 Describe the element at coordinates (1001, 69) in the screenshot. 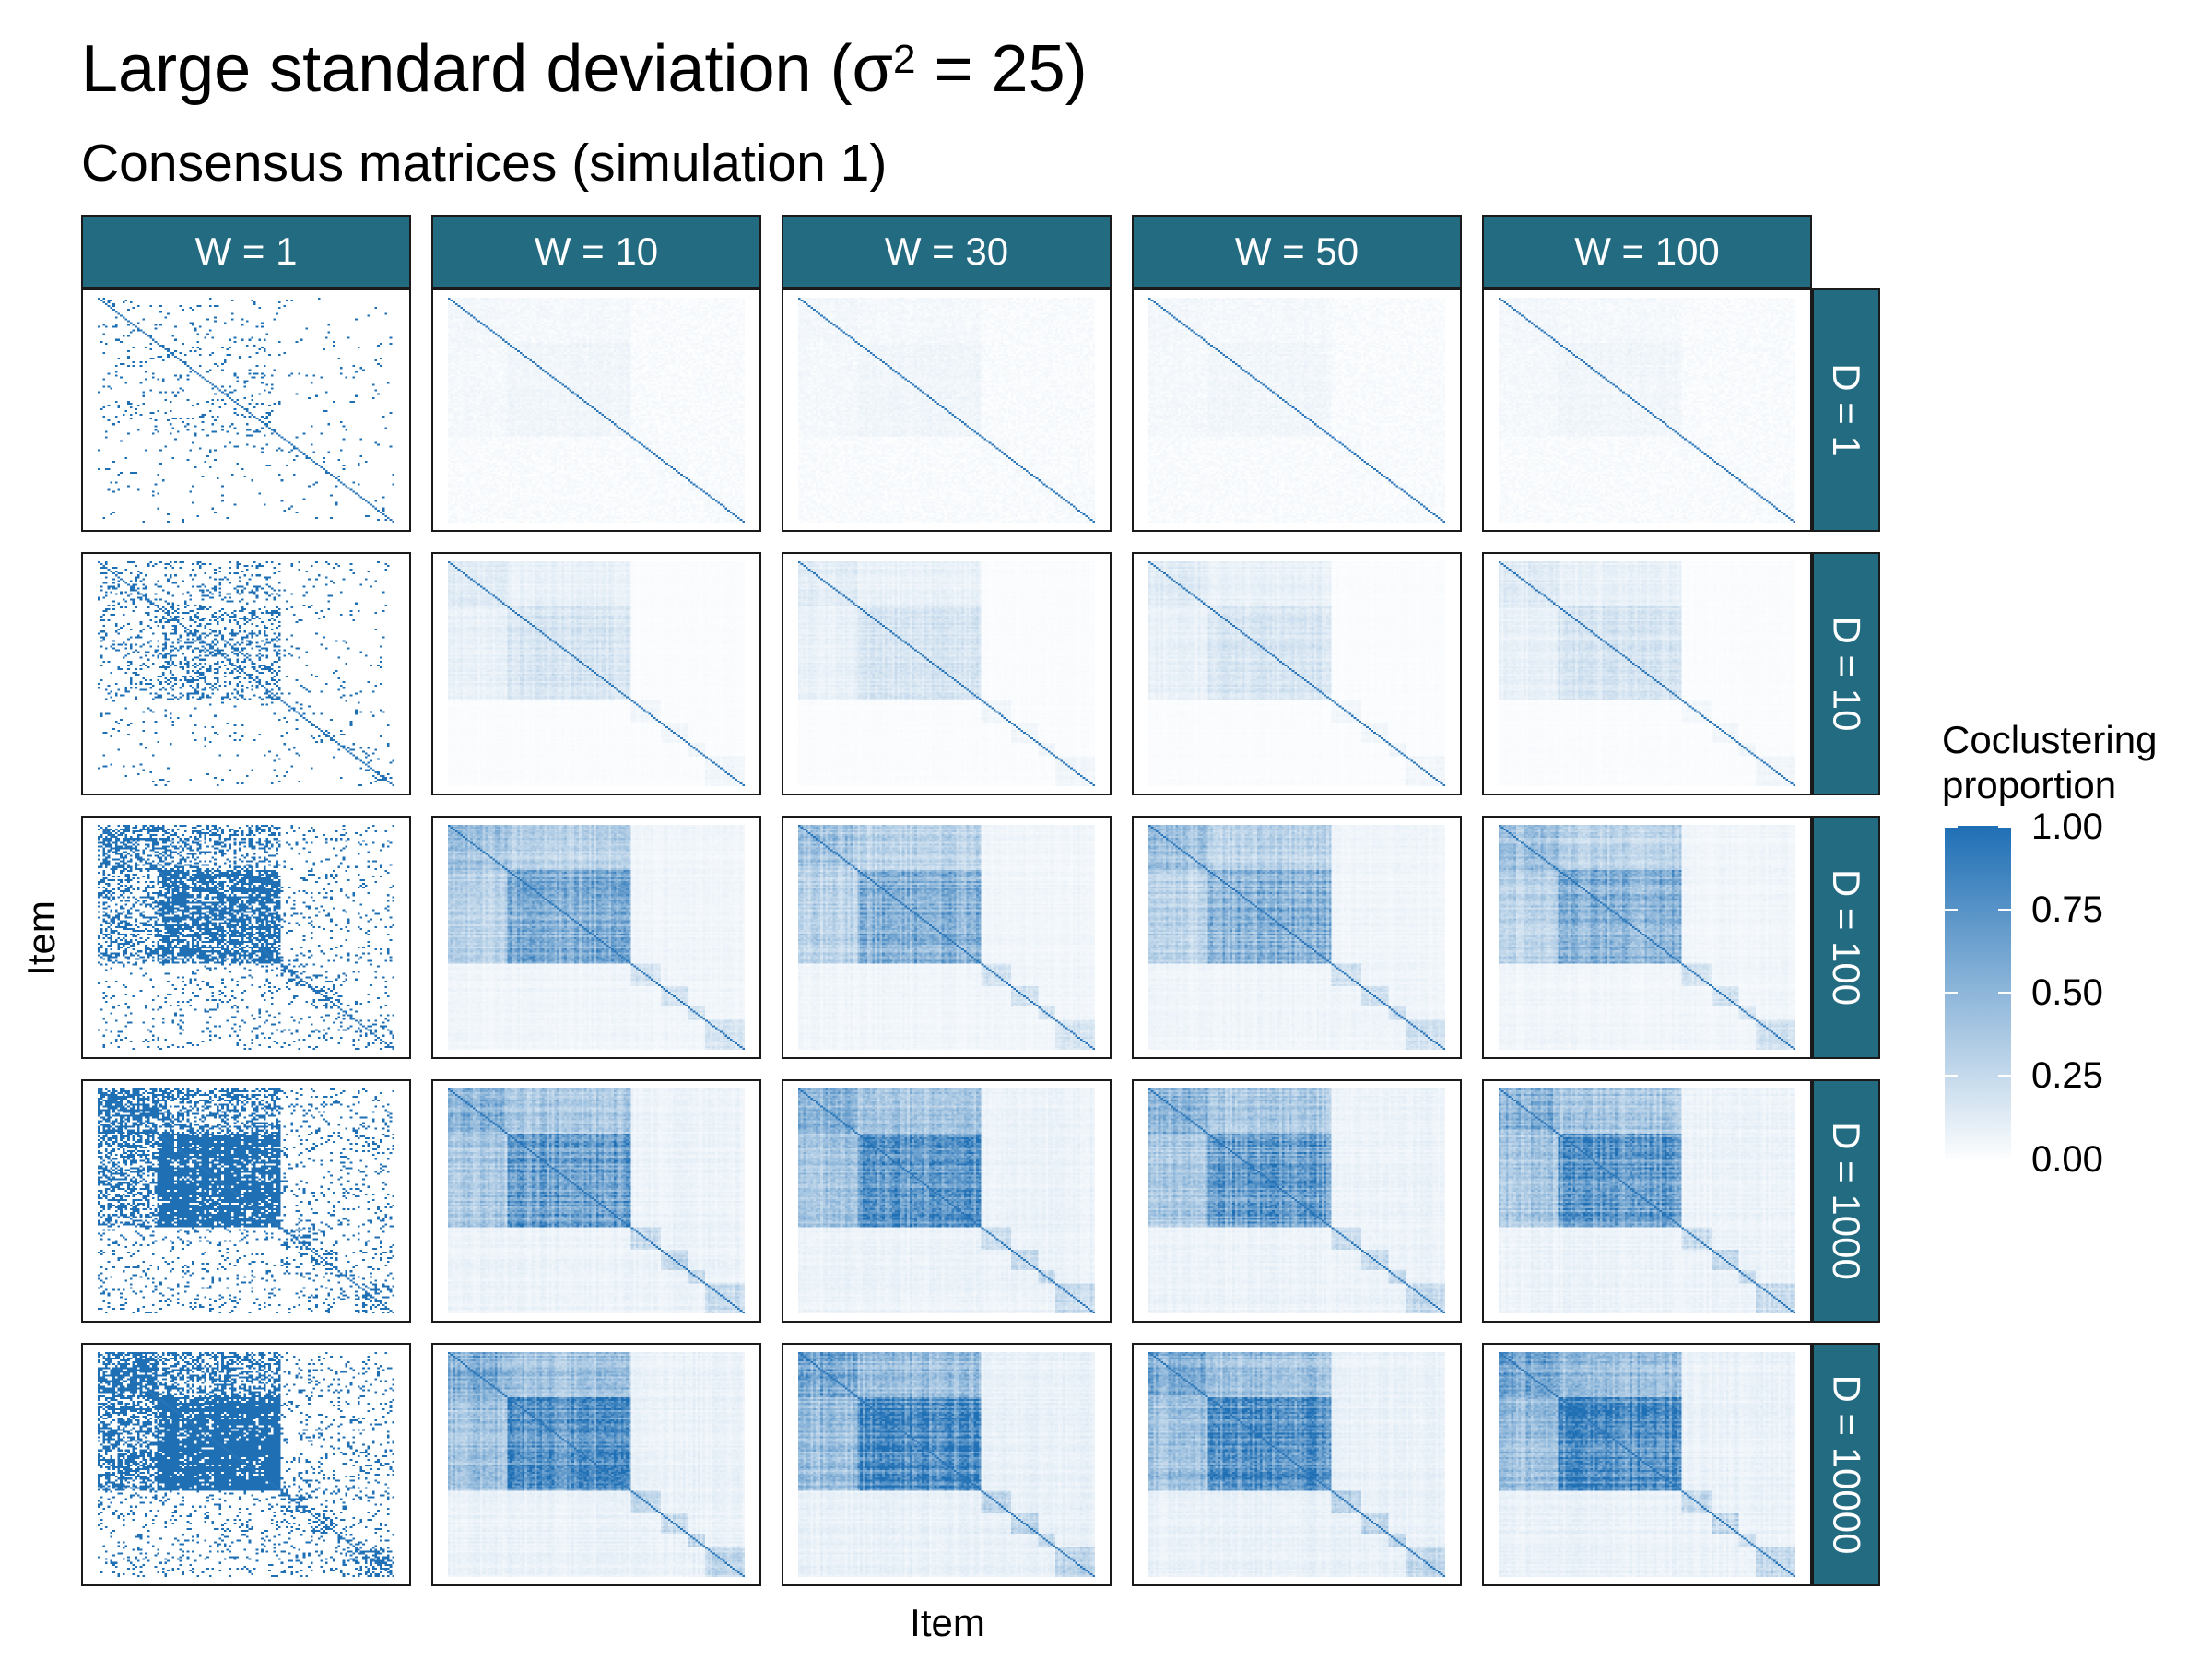

I see `chart-title-end: = 25)` at that location.